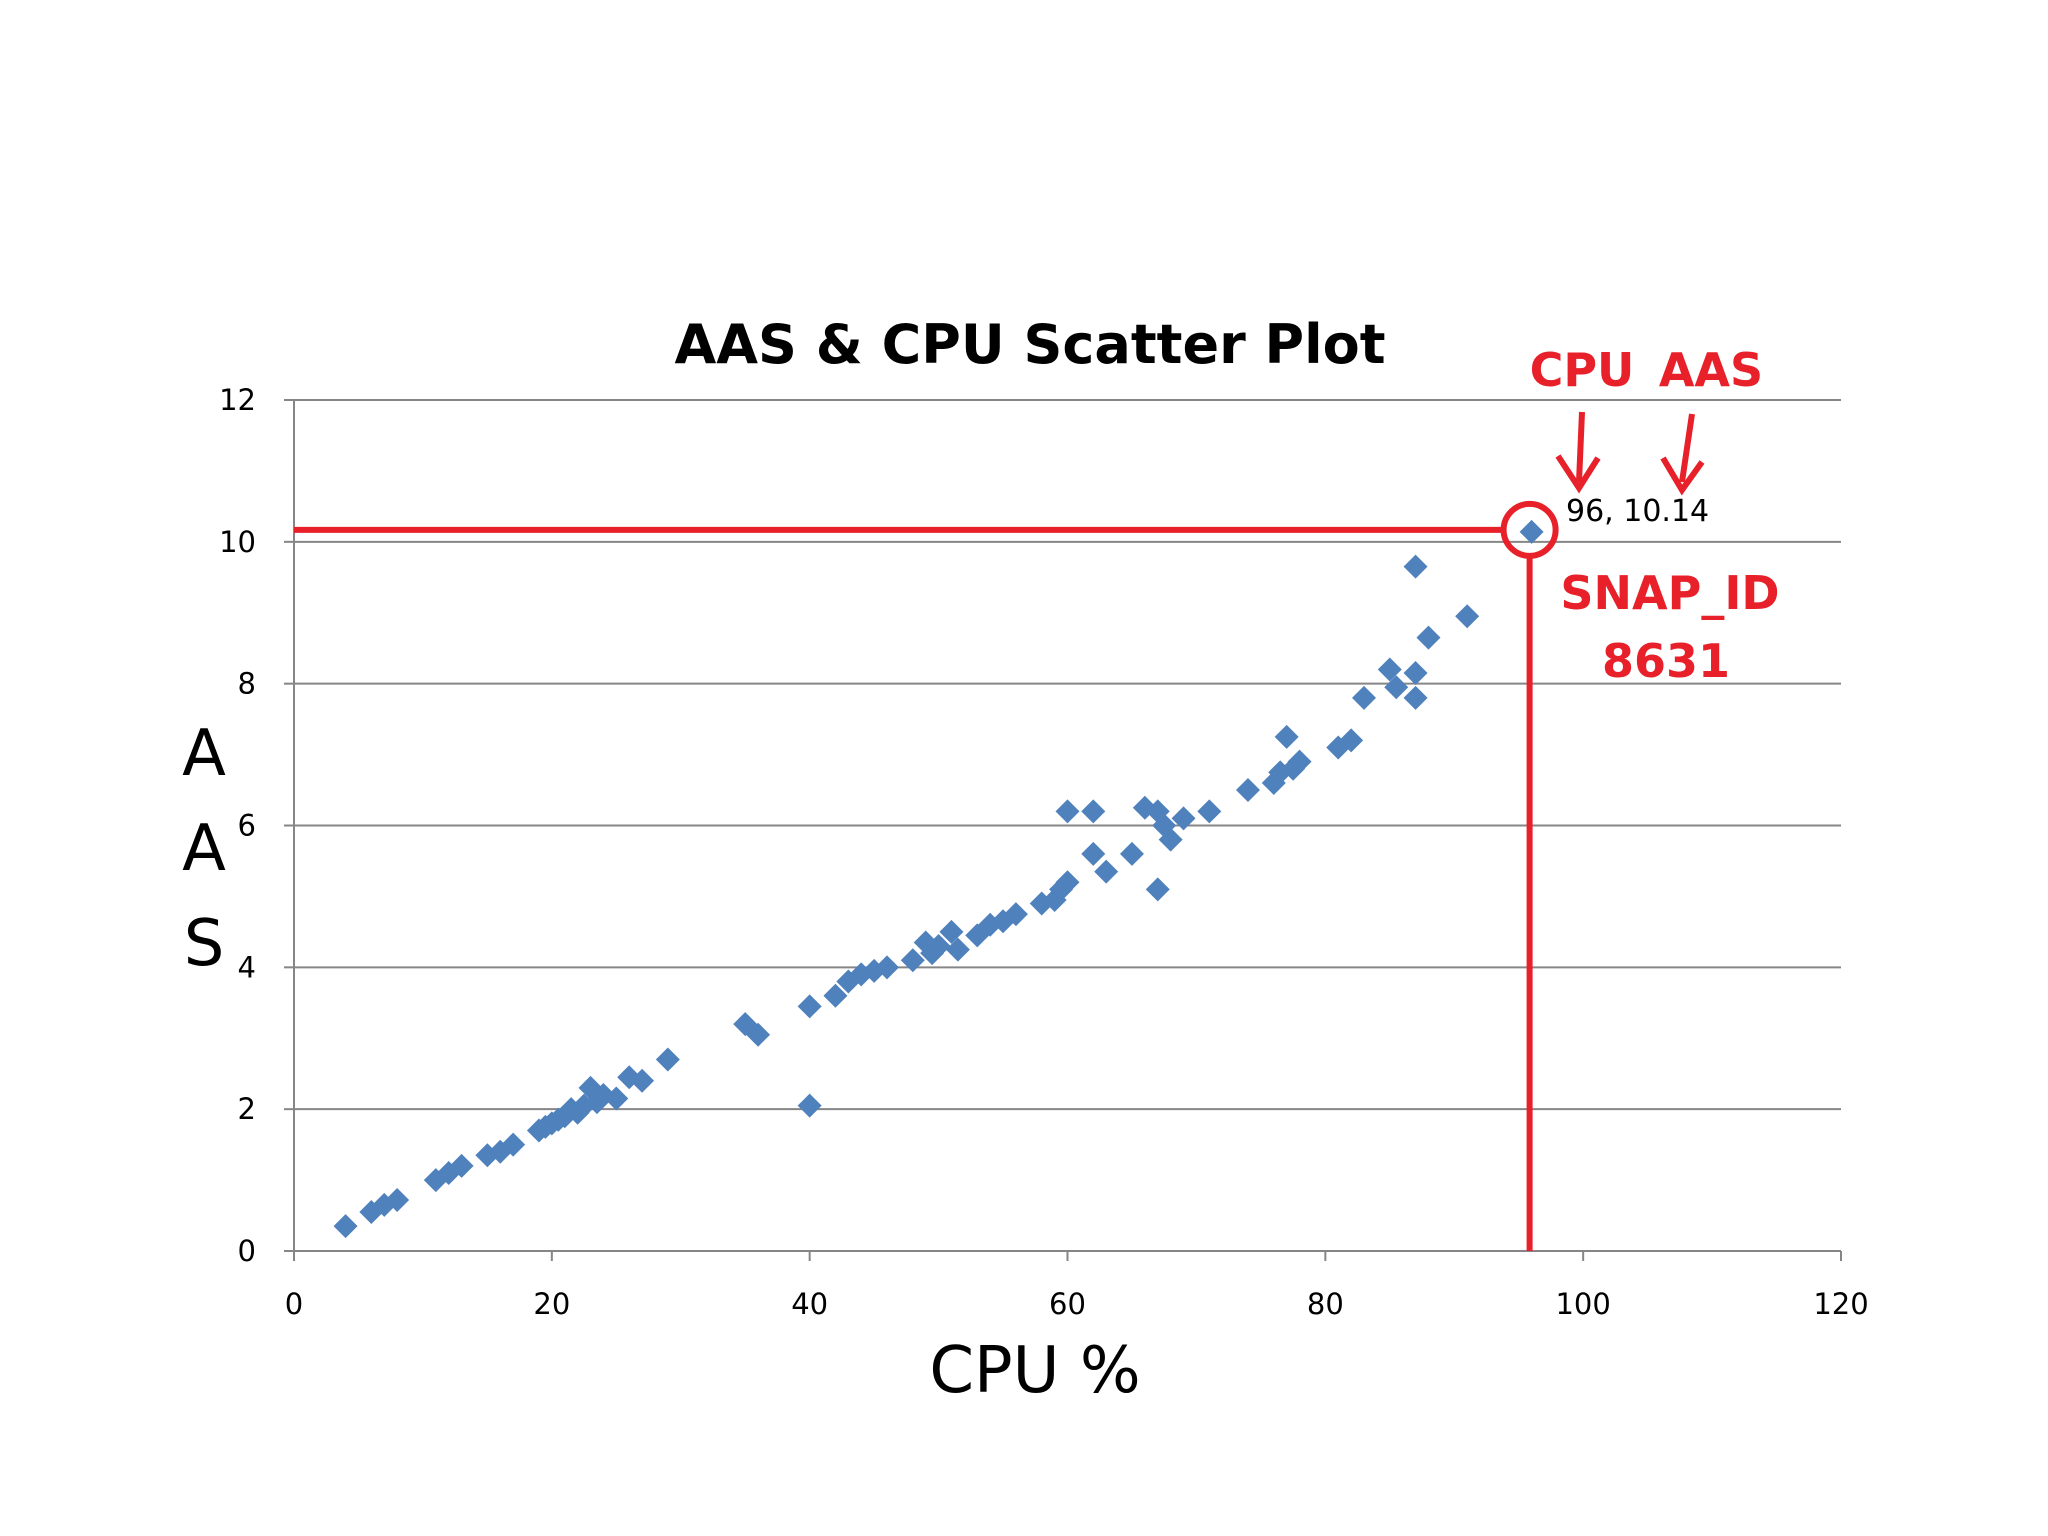 This screenshot has width=2048, height=1536. Describe the element at coordinates (1325, 1304) in the screenshot. I see `x-tick-label: 80` at that location.